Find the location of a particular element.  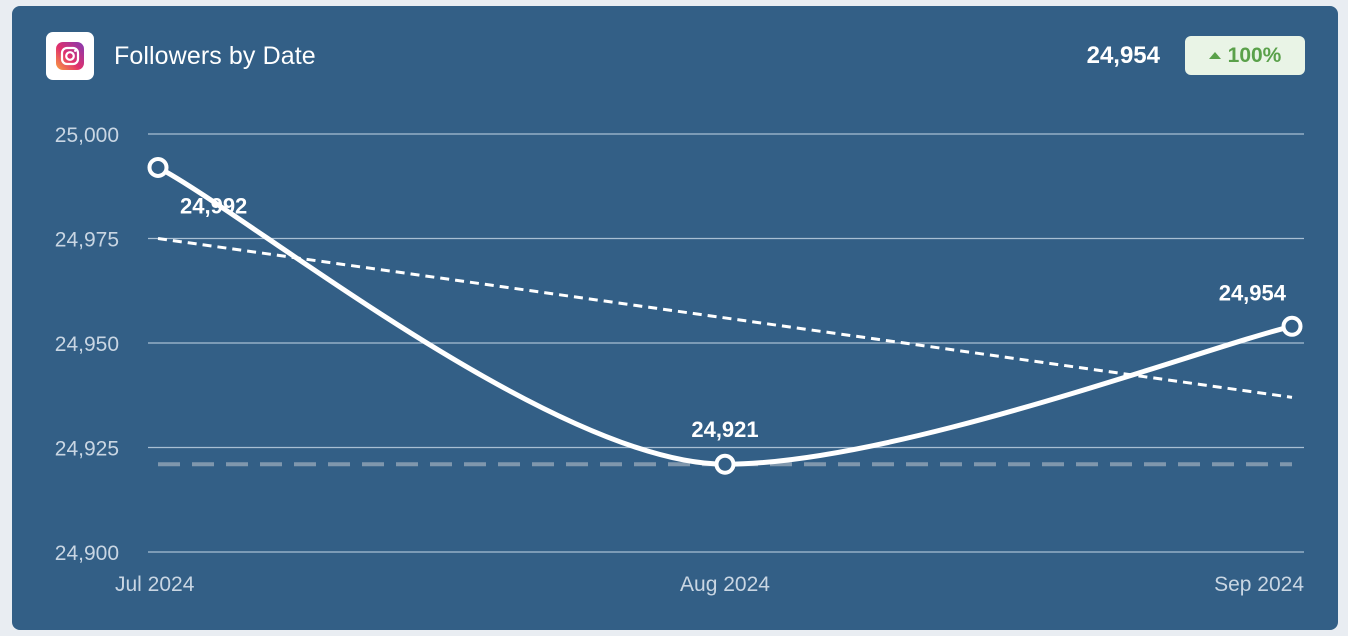

y-tick-label: 24,950 is located at coordinates (87, 344).